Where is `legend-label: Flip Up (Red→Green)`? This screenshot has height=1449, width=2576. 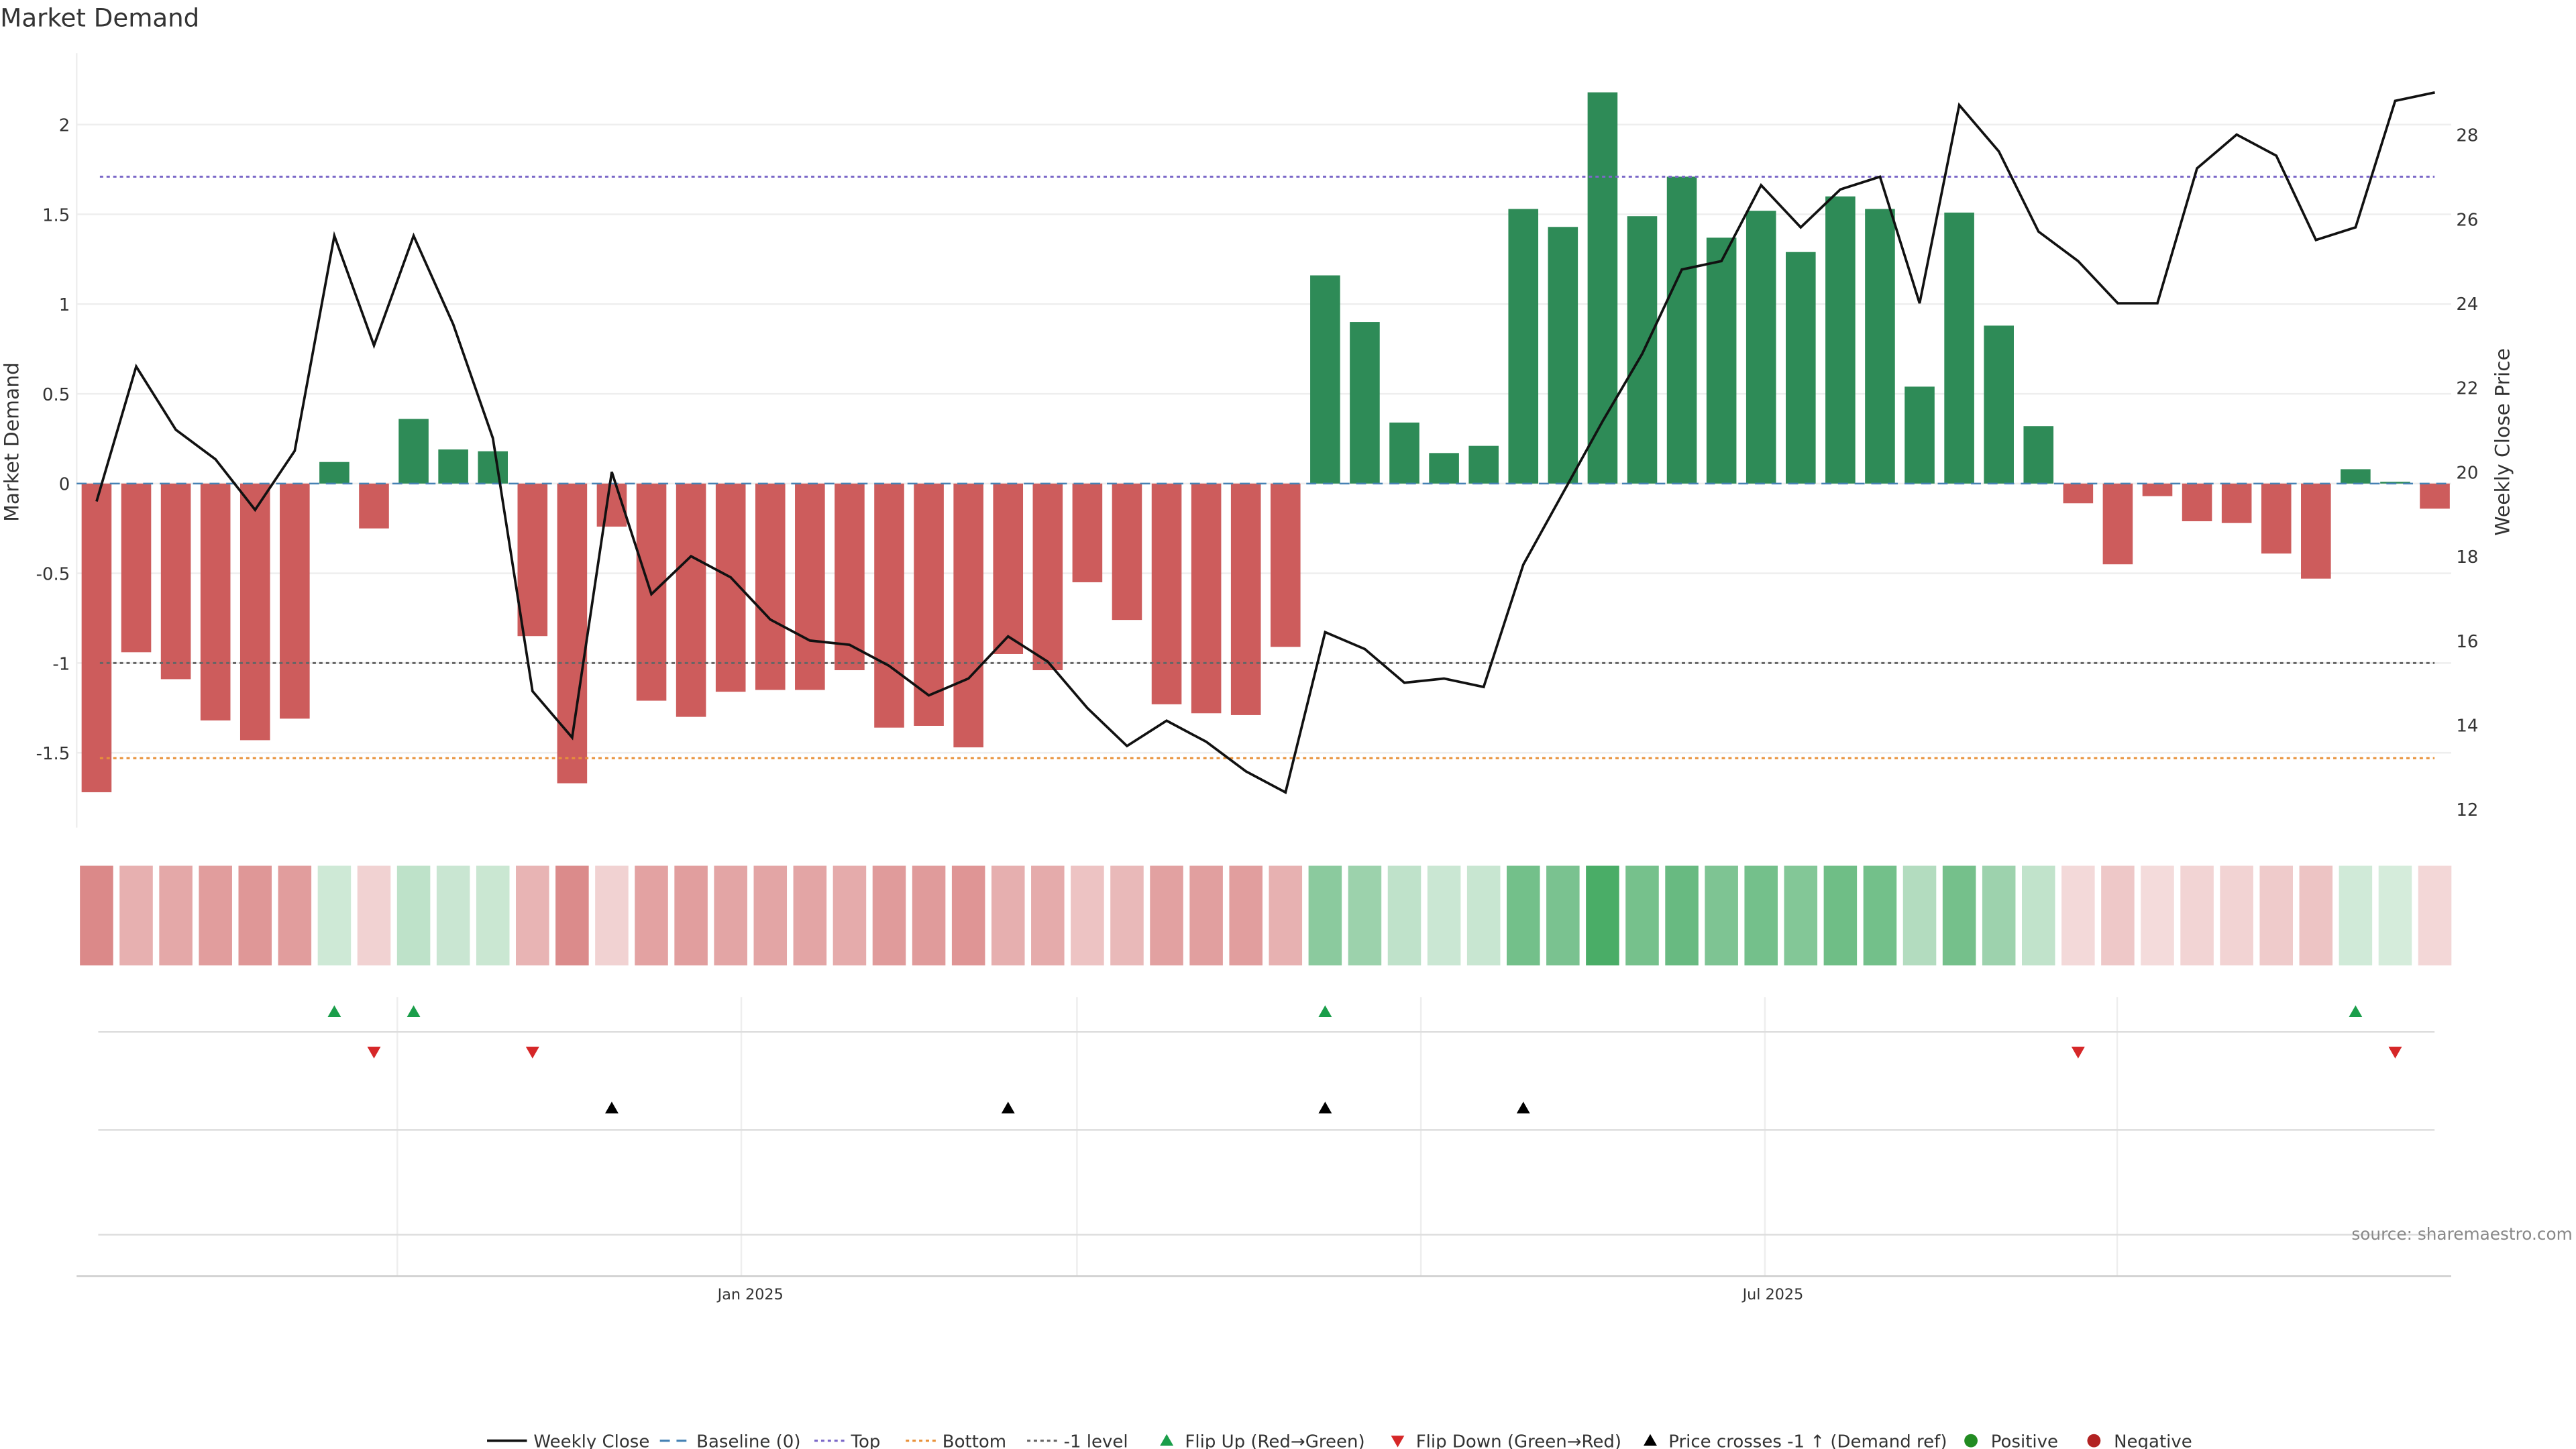
legend-label: Flip Up (Red→Green) is located at coordinates (1274, 1440).